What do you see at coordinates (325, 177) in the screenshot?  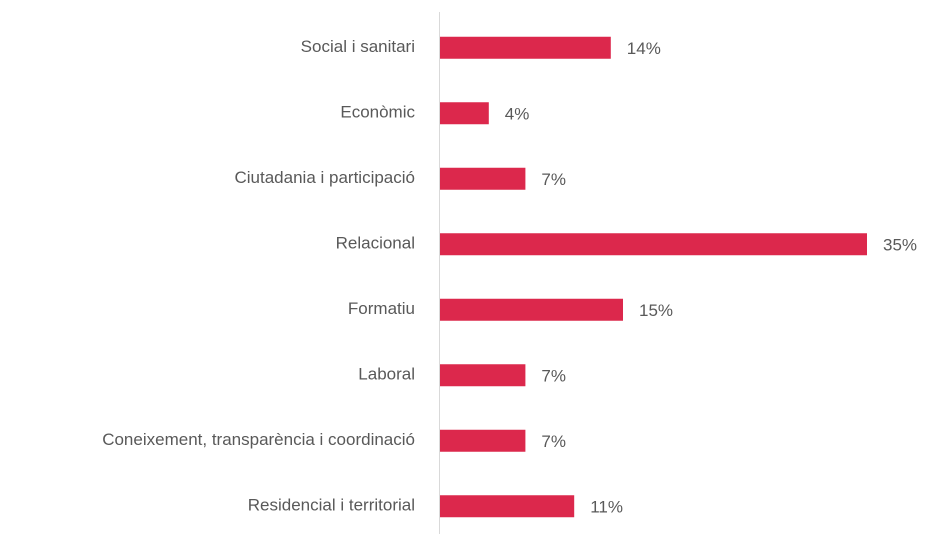 I see `category-label: Ciutadania i participació` at bounding box center [325, 177].